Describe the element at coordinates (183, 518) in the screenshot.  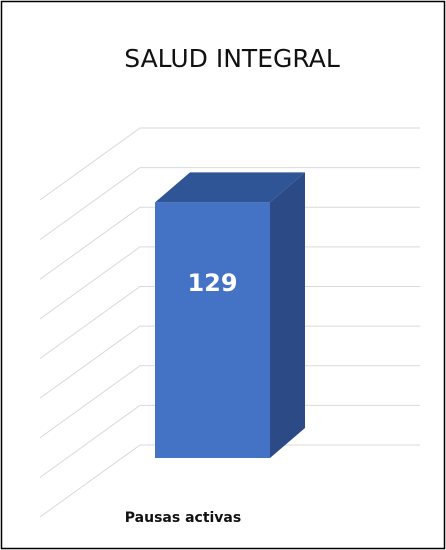
I see `x-tick-label: Pausas activas` at that location.